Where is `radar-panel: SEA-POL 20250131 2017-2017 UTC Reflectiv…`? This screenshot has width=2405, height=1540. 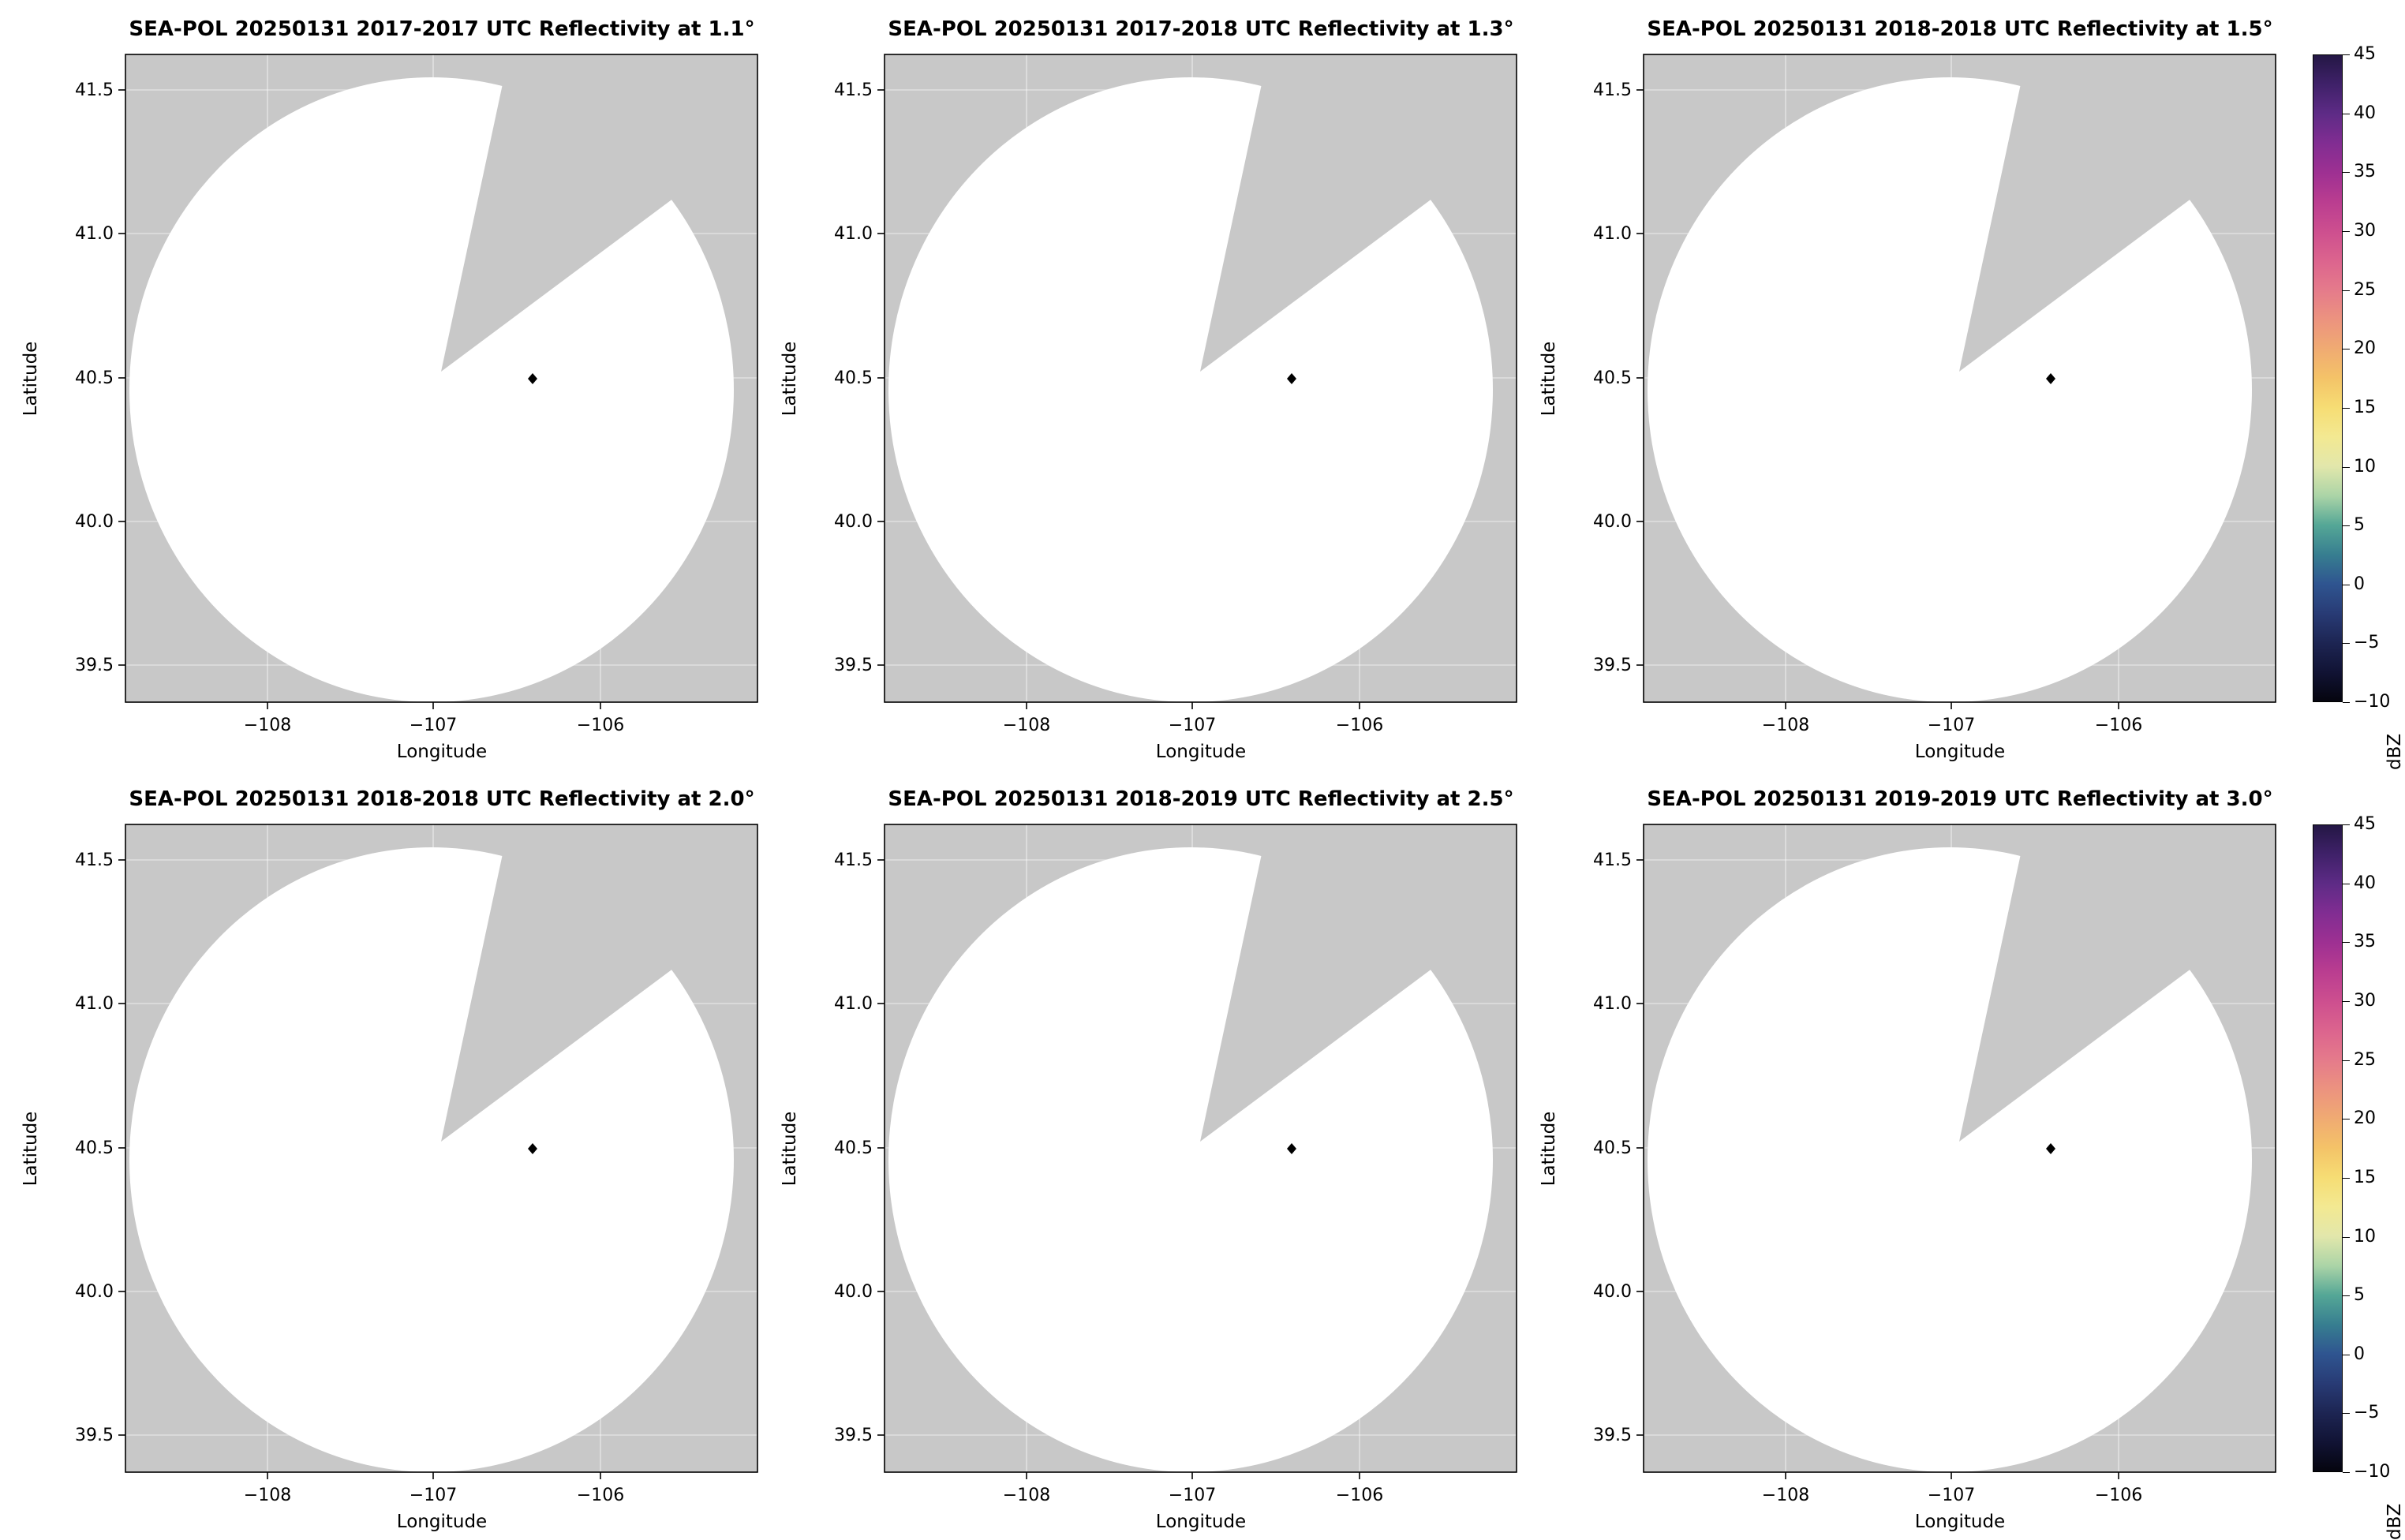 radar-panel: SEA-POL 20250131 2017-2017 UTC Reflectiv… is located at coordinates (389, 389).